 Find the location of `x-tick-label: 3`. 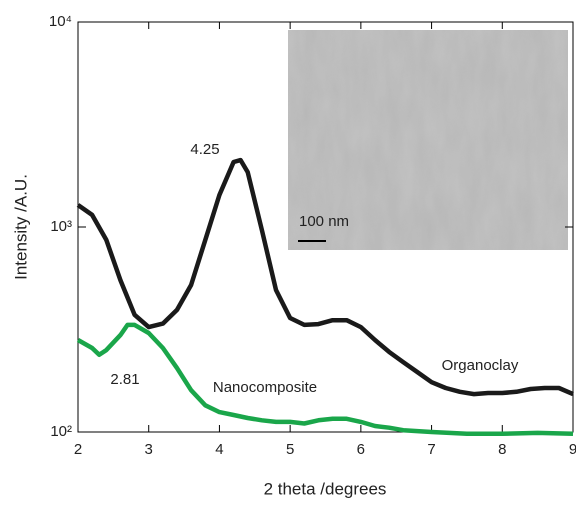

x-tick-label: 3 is located at coordinates (149, 449).